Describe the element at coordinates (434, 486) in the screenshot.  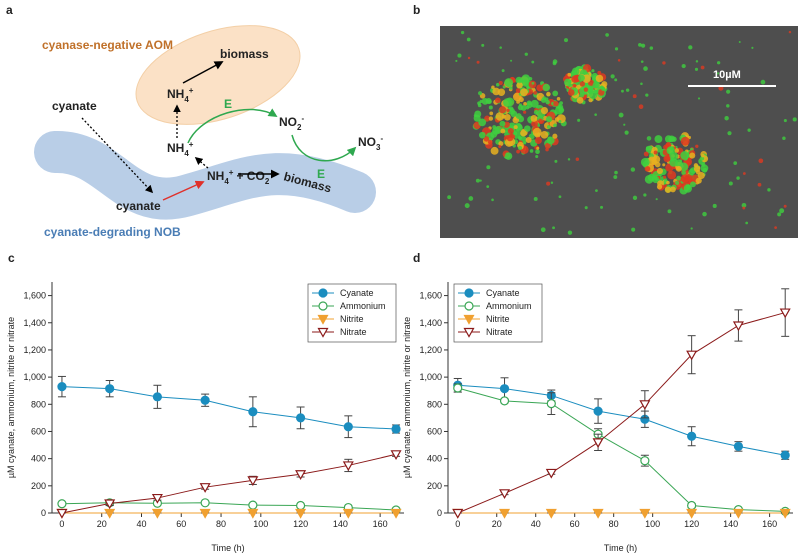
I see `y-tick-label: 200` at that location.